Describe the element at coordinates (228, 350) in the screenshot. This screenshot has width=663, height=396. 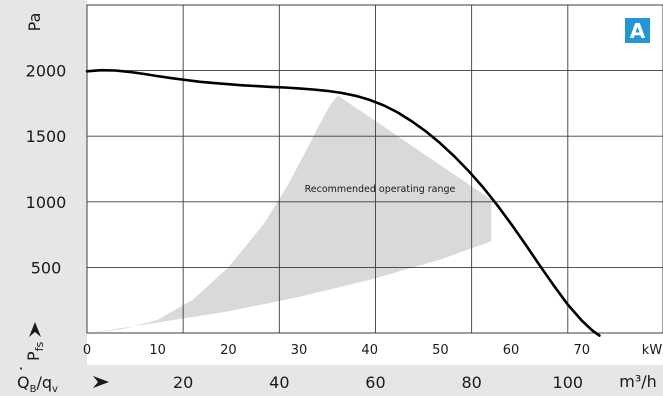
I see `x-tick-kw: 20` at that location.